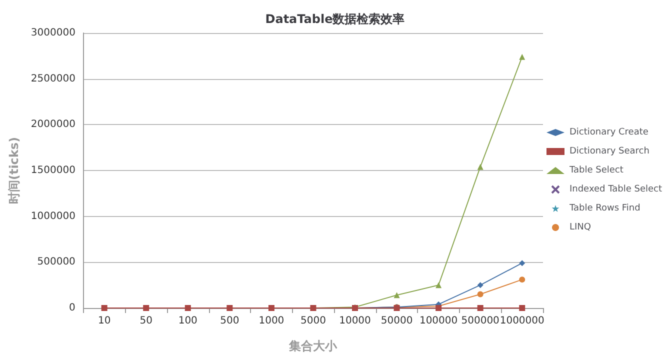  I want to click on x-tick-label: 10000, so click(355, 321).